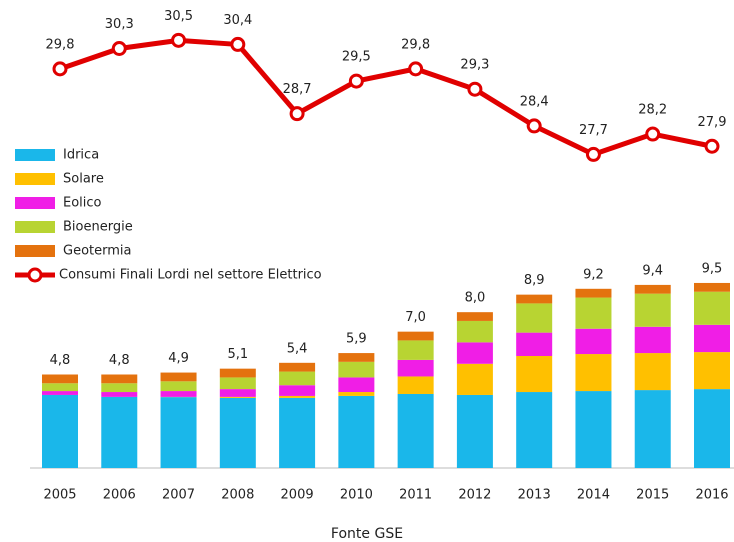 Image resolution: width=734 pixels, height=542 pixels. I want to click on line-label: 30,3, so click(119, 24).